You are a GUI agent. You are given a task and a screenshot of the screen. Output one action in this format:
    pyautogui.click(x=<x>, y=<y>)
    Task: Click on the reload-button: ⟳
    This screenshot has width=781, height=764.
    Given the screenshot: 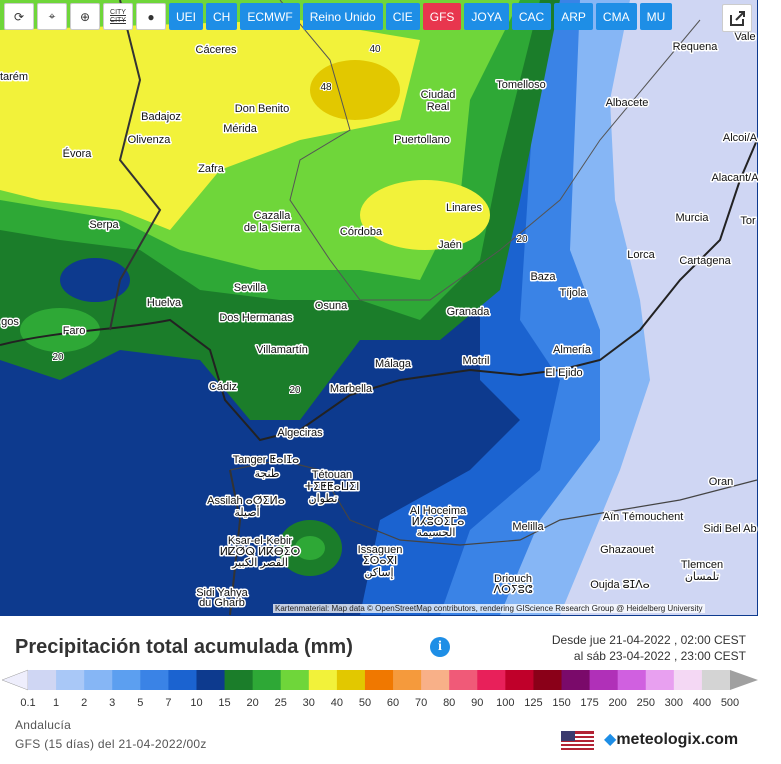 What is the action you would take?
    pyautogui.click(x=19, y=16)
    